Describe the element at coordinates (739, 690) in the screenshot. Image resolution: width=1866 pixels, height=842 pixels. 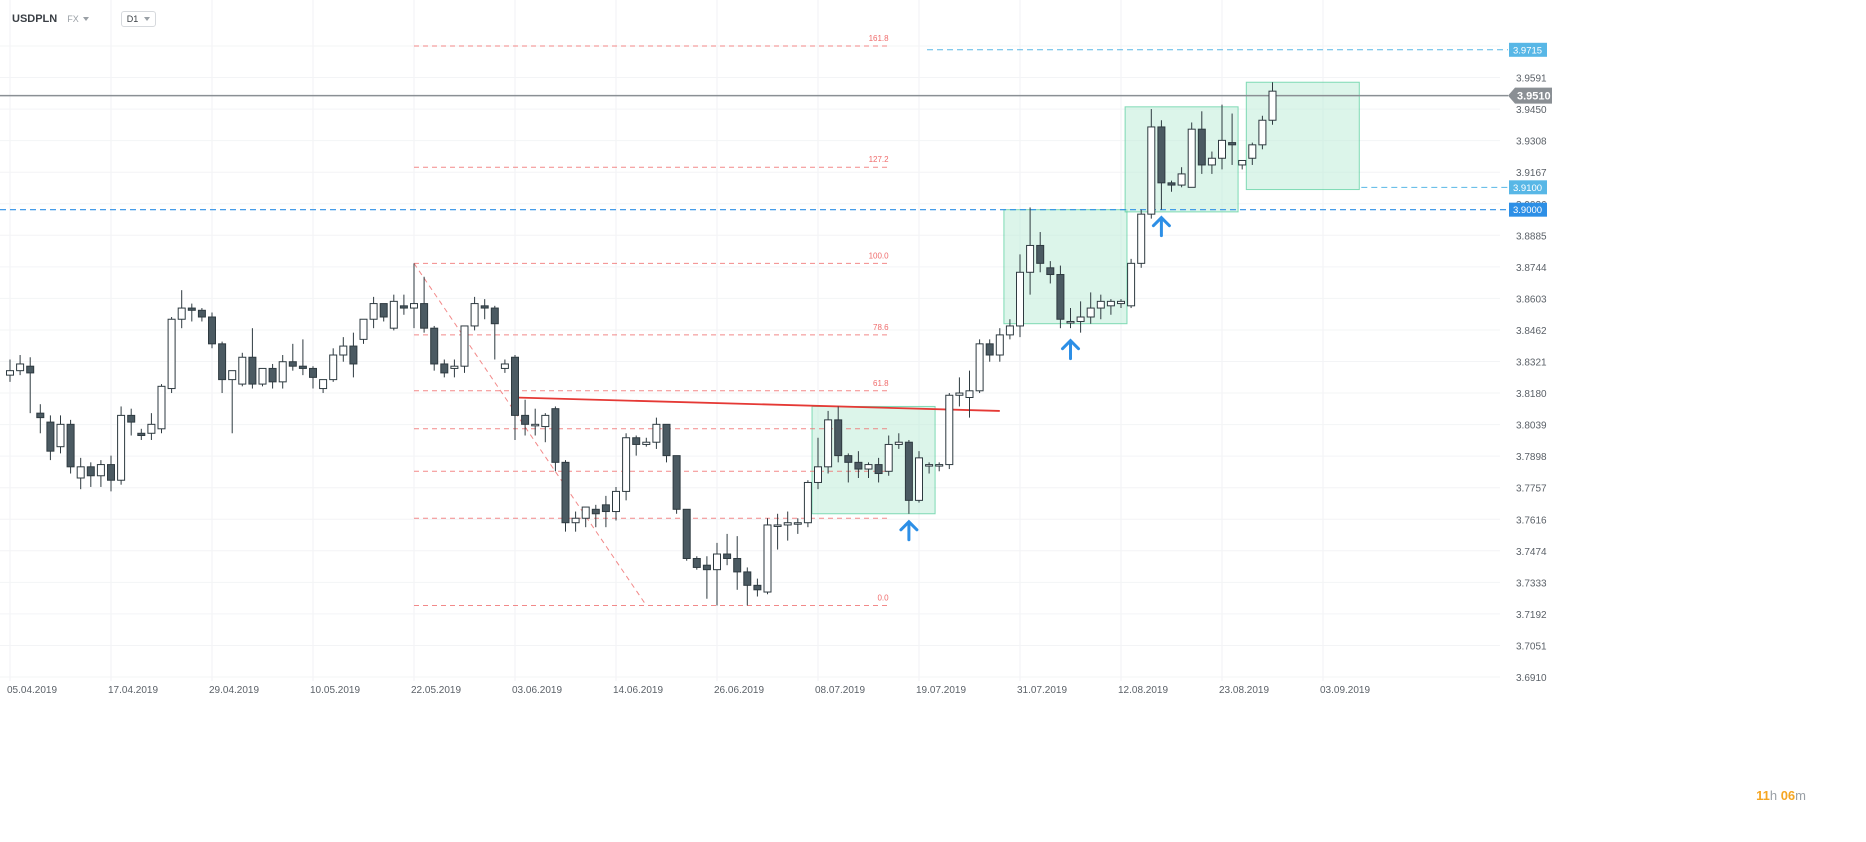
I see `x-tick-label: 26.06.2019` at that location.